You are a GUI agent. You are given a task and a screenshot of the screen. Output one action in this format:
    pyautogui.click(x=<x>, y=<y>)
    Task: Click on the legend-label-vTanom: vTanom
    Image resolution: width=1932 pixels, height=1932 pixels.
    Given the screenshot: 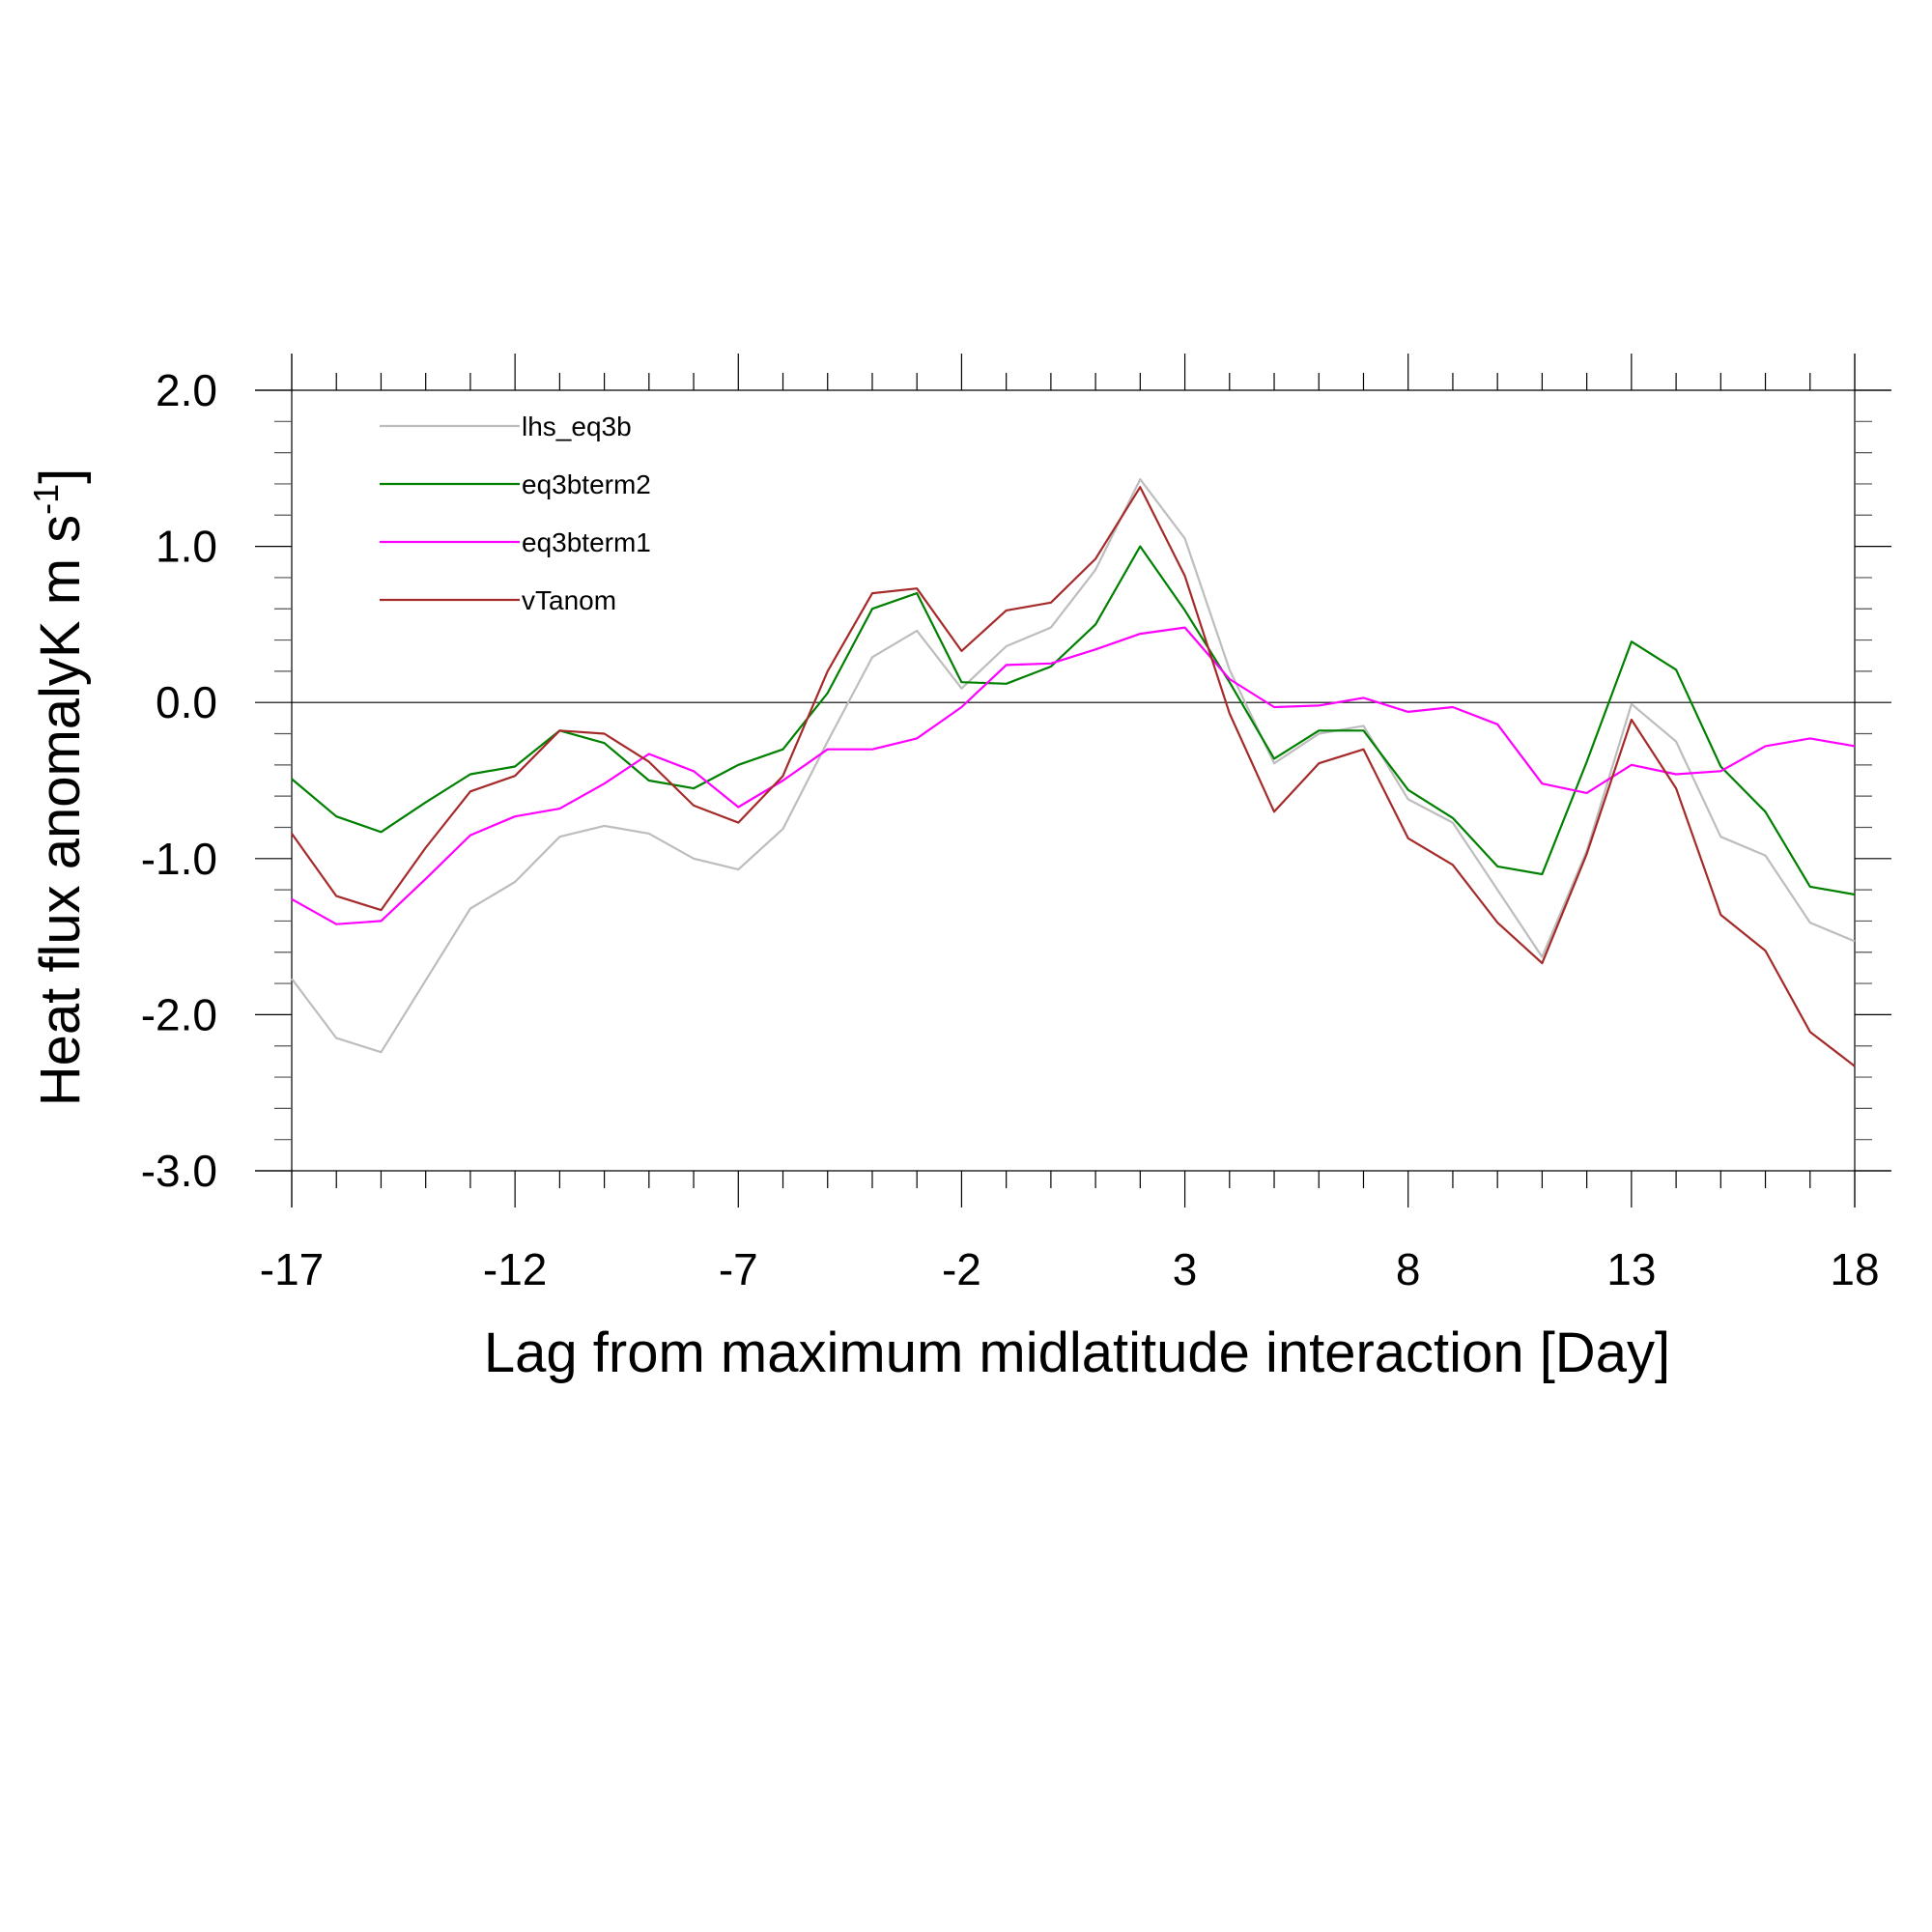 What is the action you would take?
    pyautogui.click(x=569, y=600)
    